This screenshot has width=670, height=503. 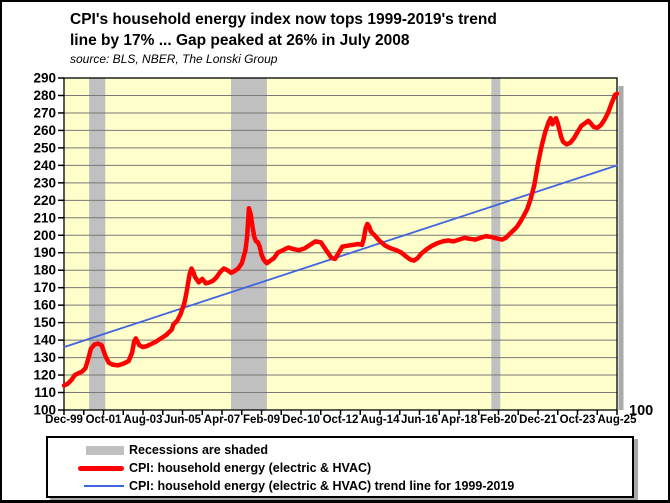 I want to click on y-tick-label: 250, so click(x=44, y=147).